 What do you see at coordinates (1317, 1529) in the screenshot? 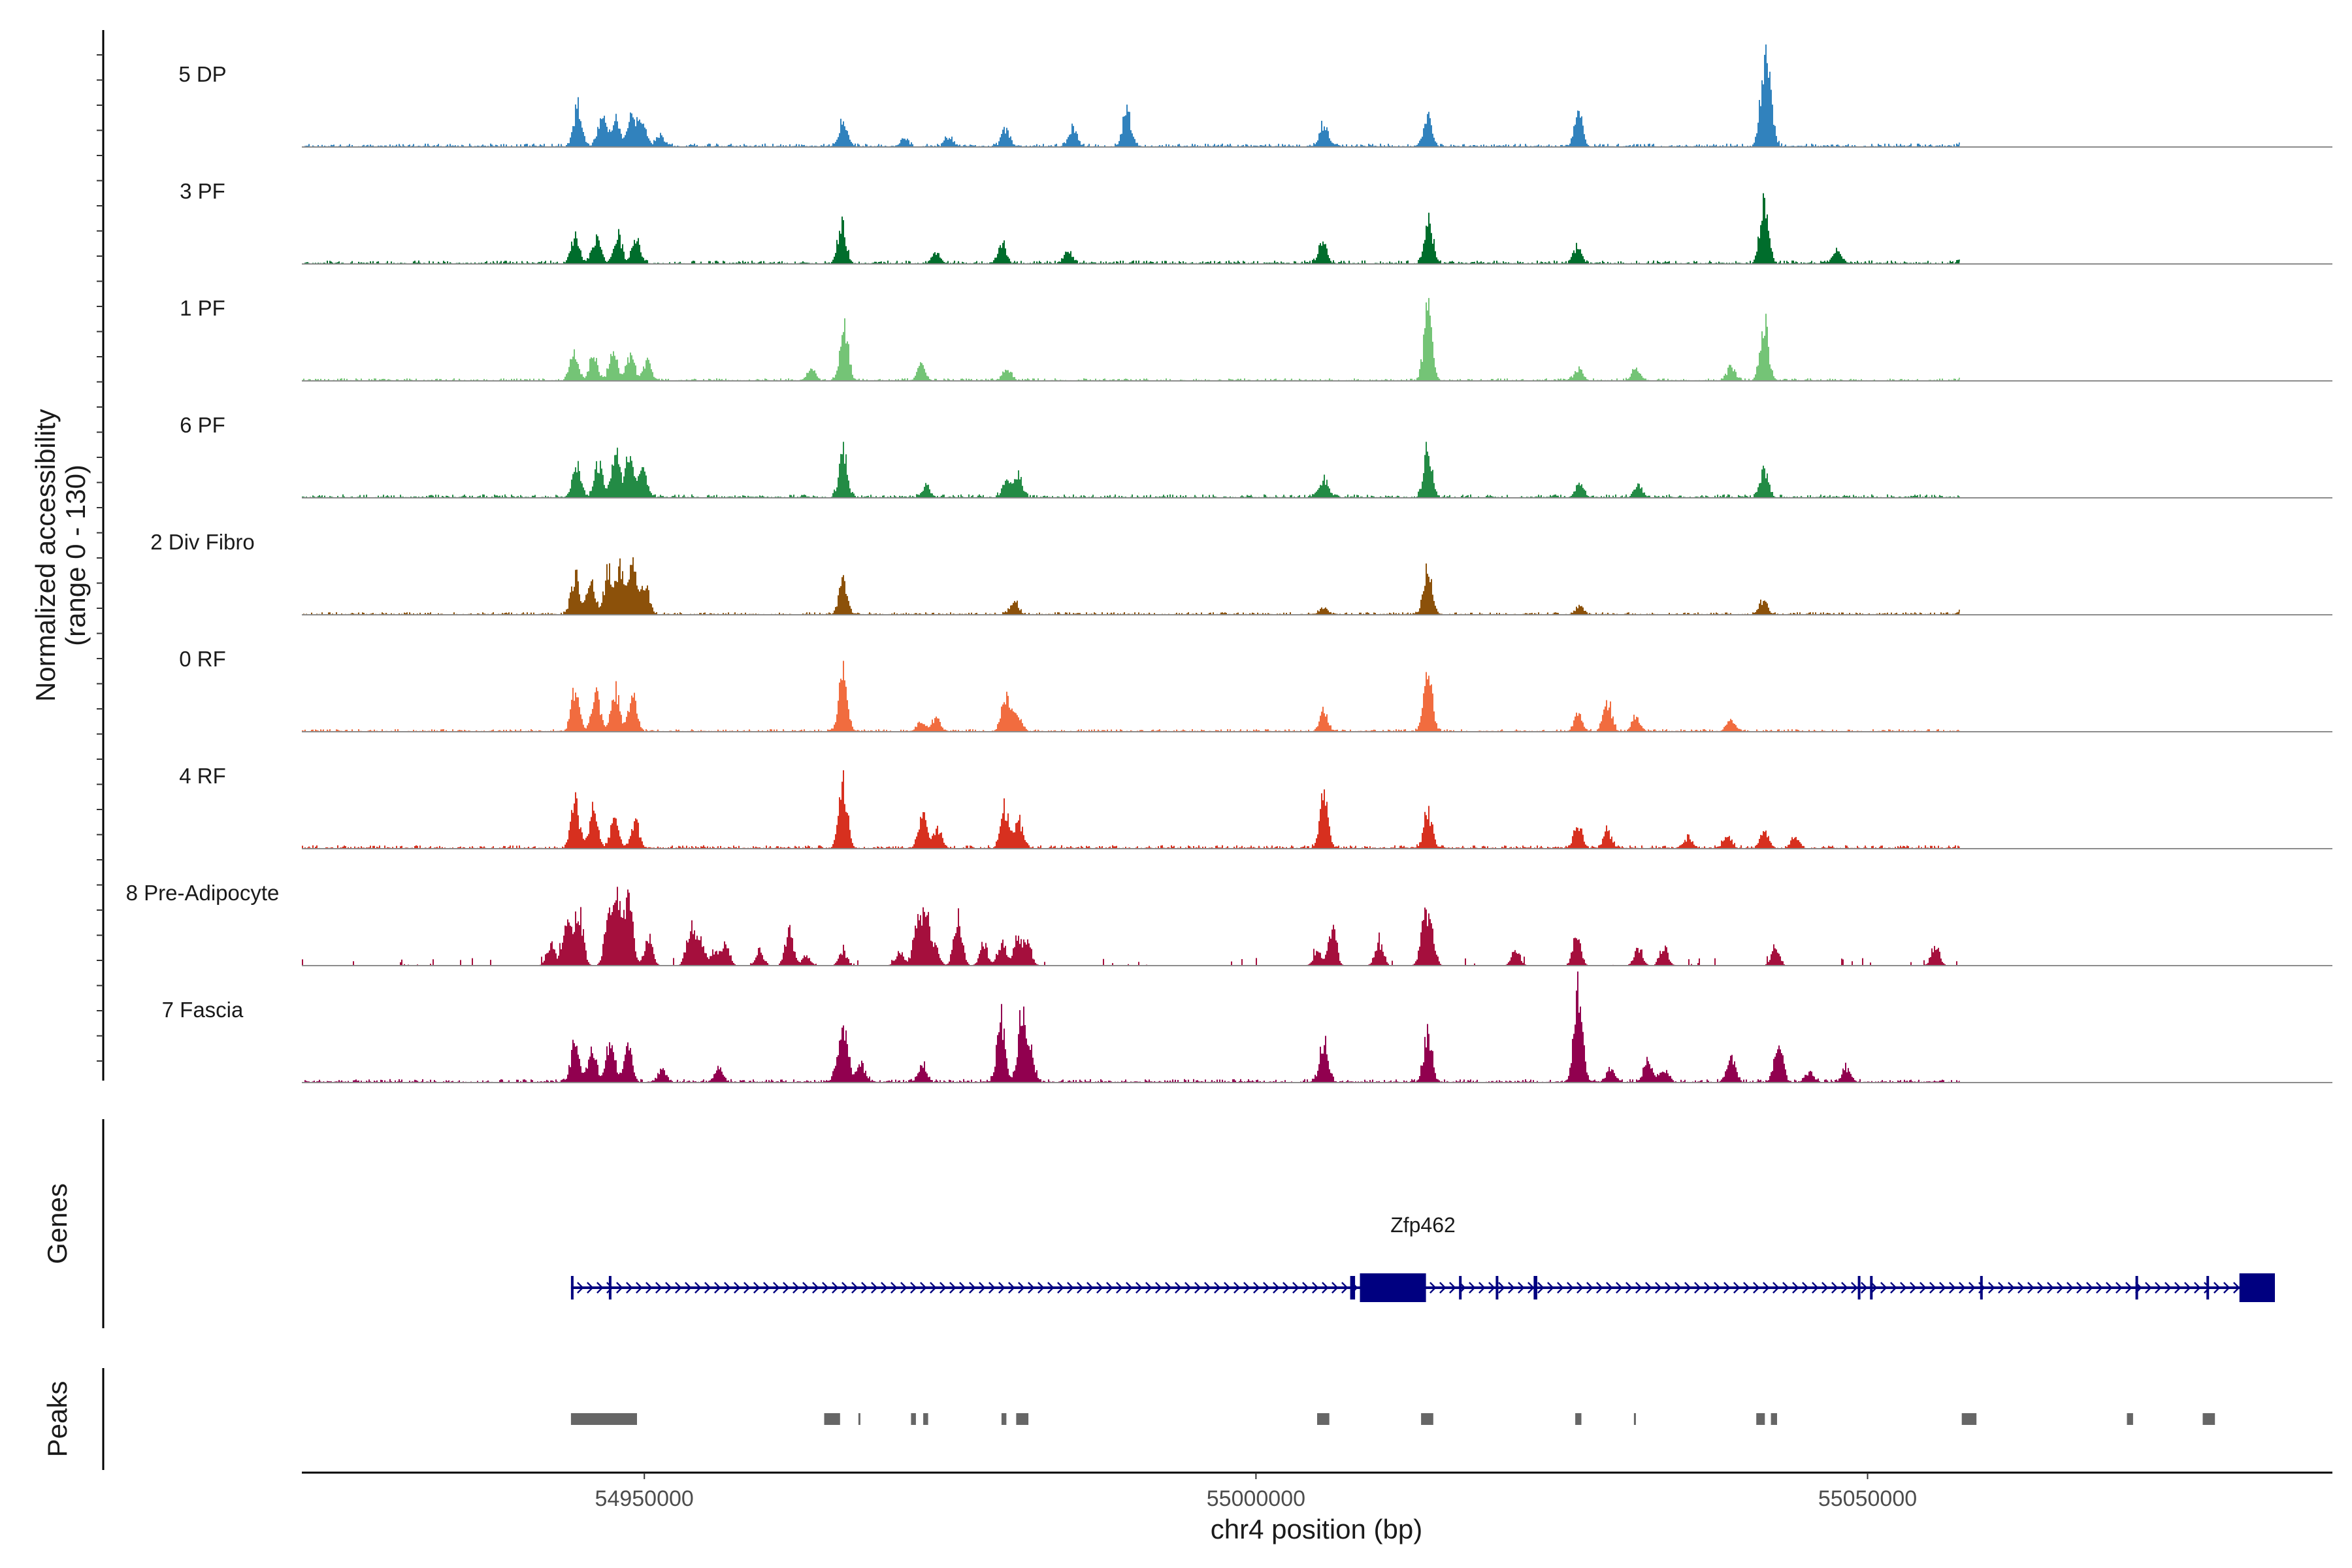
I see `x-axis-title: chr4 position (bp)` at bounding box center [1317, 1529].